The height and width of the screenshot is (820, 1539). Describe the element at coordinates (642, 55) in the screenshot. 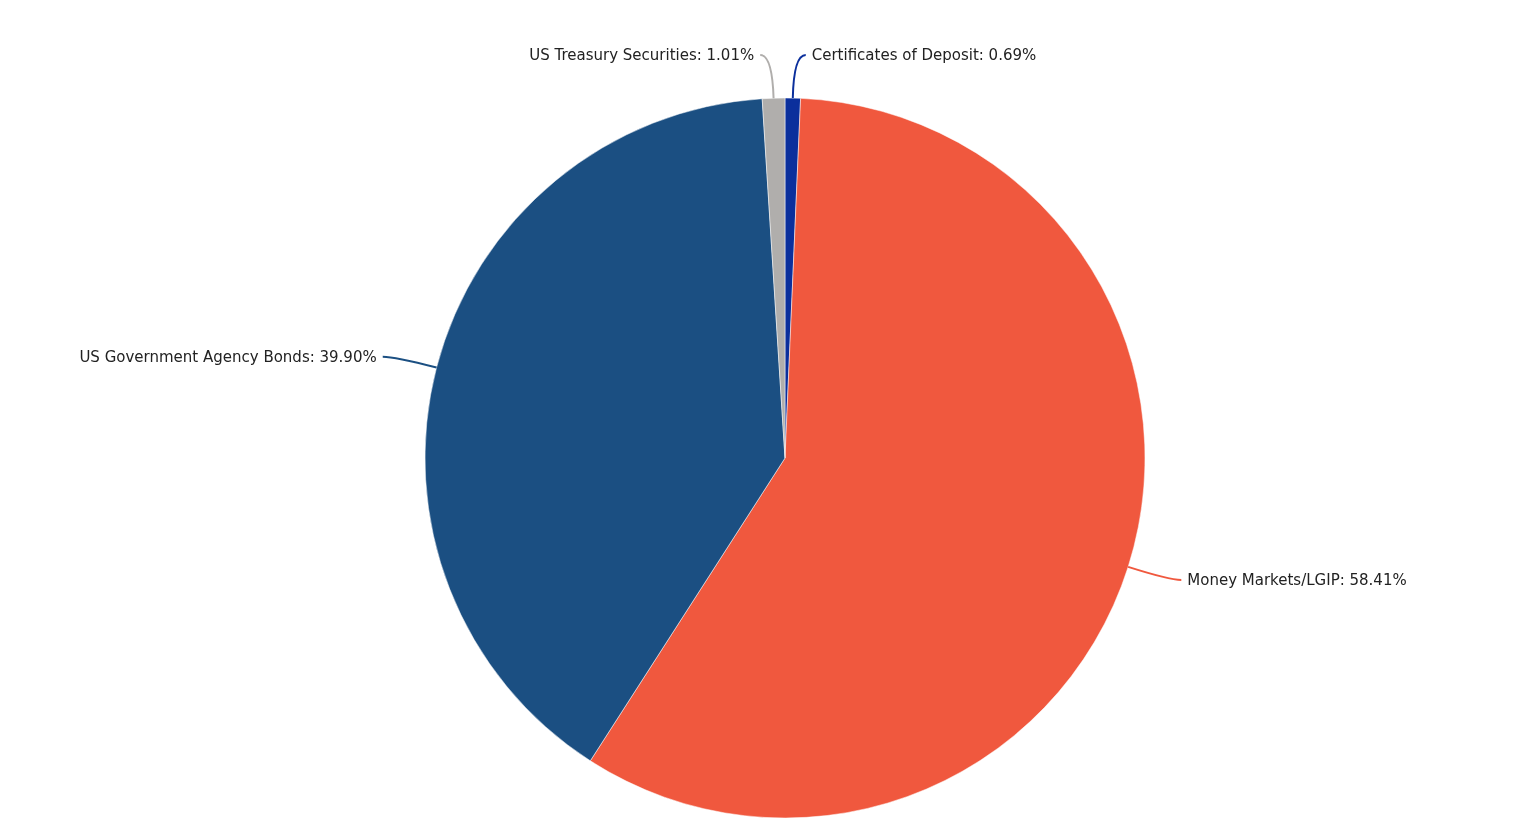

I see `slice-label: US Treasury Securities: 1.01%` at that location.